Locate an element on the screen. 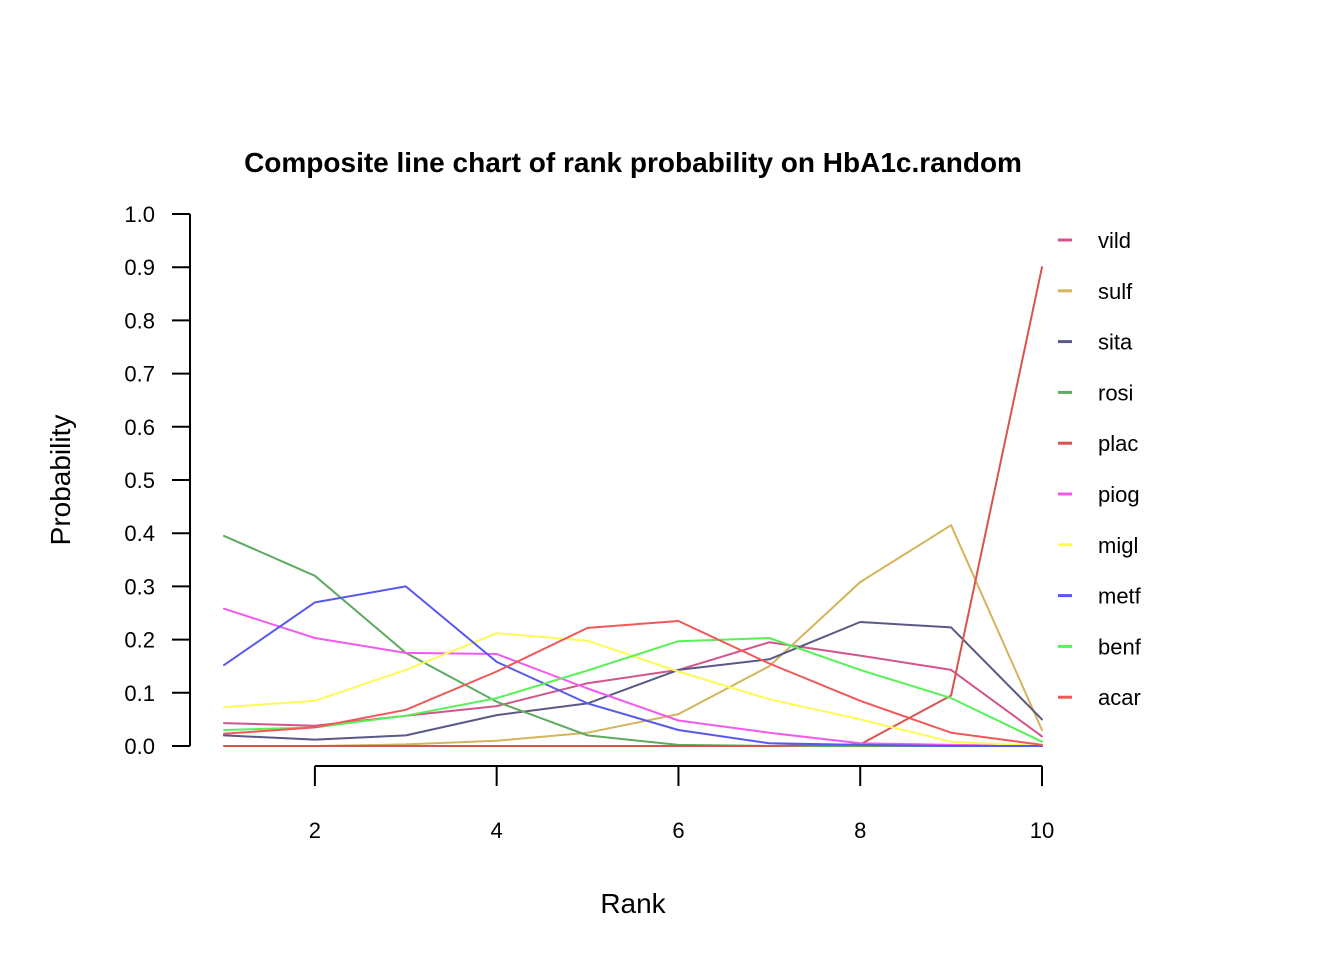  legend-item-acar: acar is located at coordinates (1099, 697).